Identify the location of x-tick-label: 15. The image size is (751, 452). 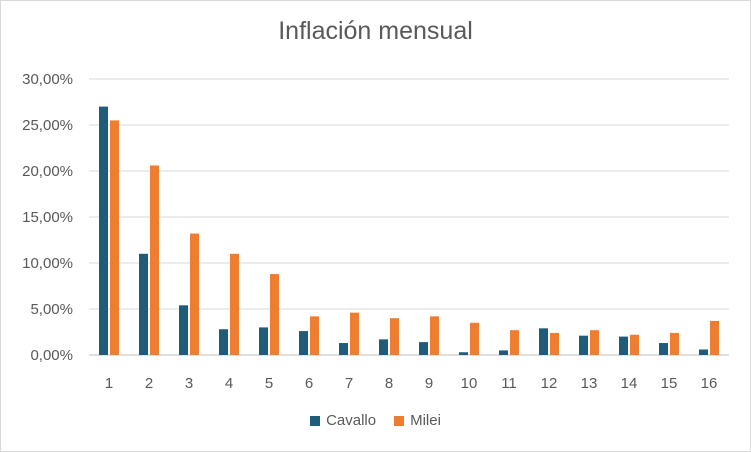
(669, 383).